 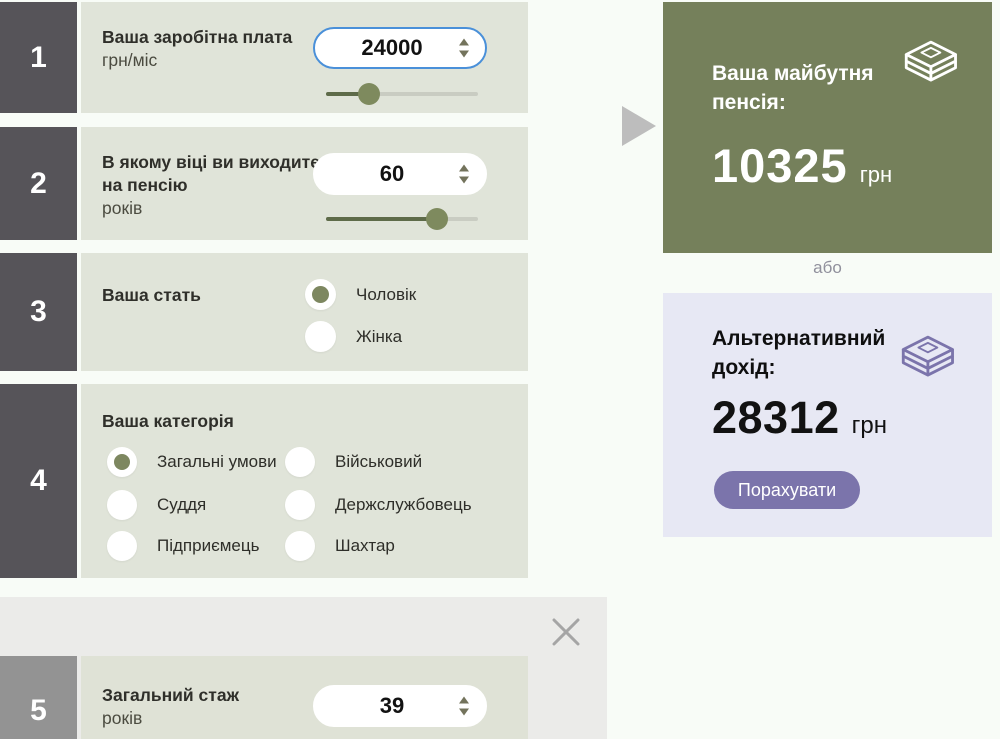 I want to click on gender-male-radio: Чоловік, so click(x=360, y=294).